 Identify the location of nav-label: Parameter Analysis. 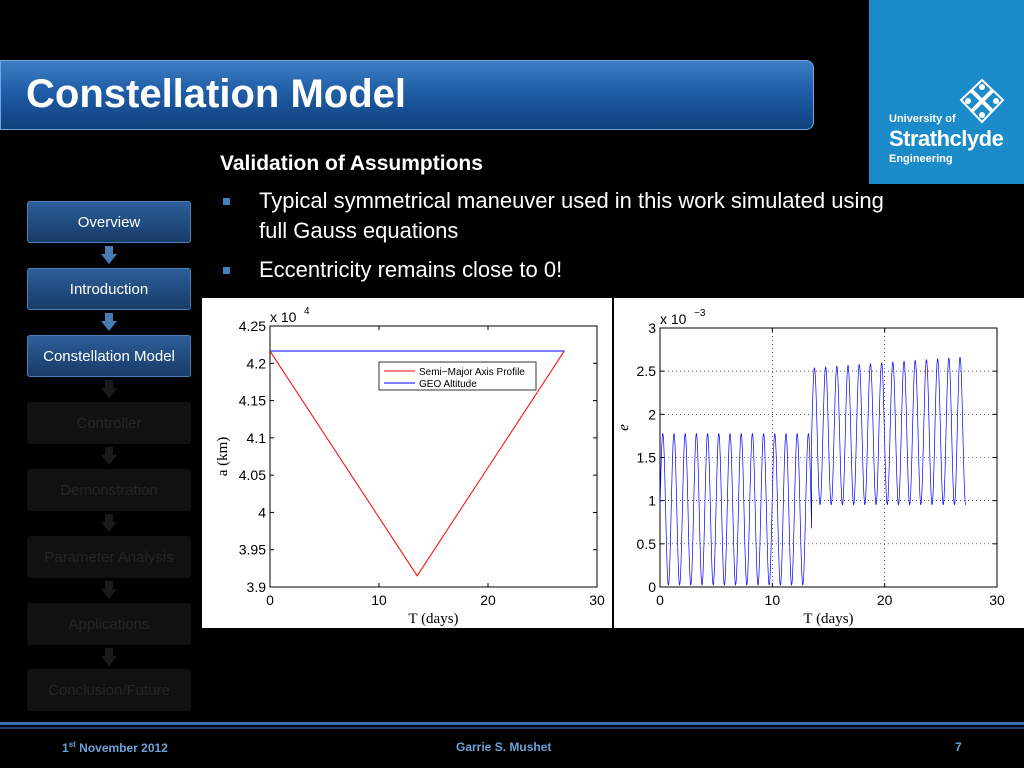
(109, 557).